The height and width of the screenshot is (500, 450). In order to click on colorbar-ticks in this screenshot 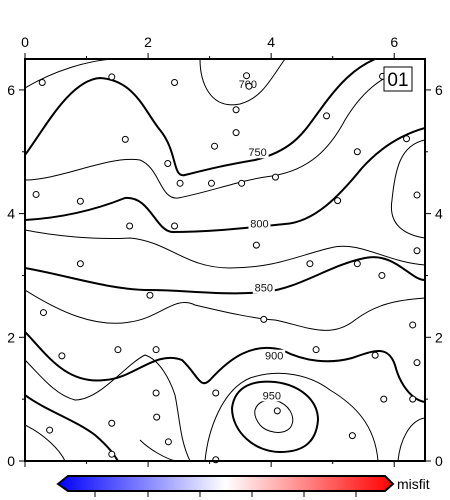, I will do `click(225, 494)`.